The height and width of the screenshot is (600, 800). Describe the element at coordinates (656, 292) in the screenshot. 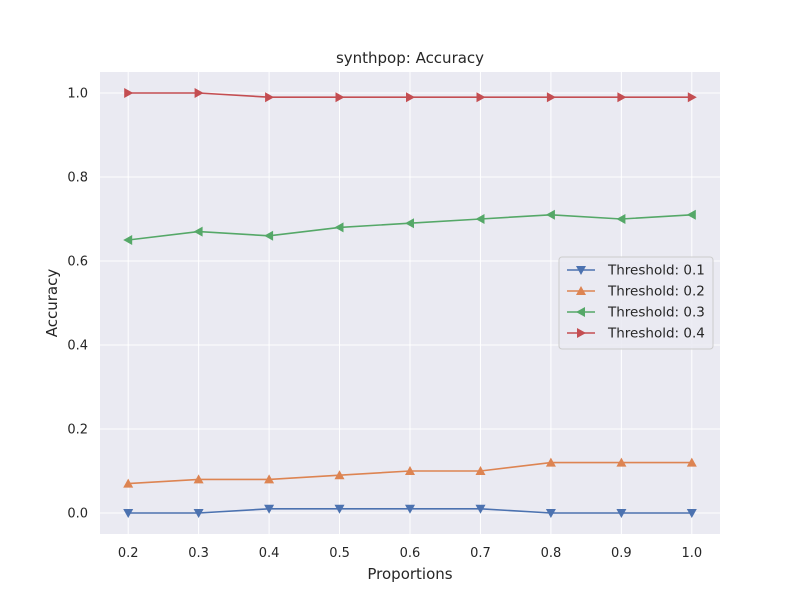

I see `legend-label-1: Threshold: 0.2` at that location.